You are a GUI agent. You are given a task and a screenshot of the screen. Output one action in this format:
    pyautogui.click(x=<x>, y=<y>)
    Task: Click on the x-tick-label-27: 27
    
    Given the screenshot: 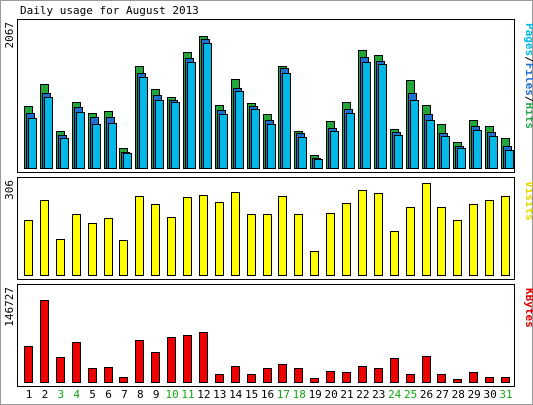 What is the action you would take?
    pyautogui.click(x=442, y=394)
    